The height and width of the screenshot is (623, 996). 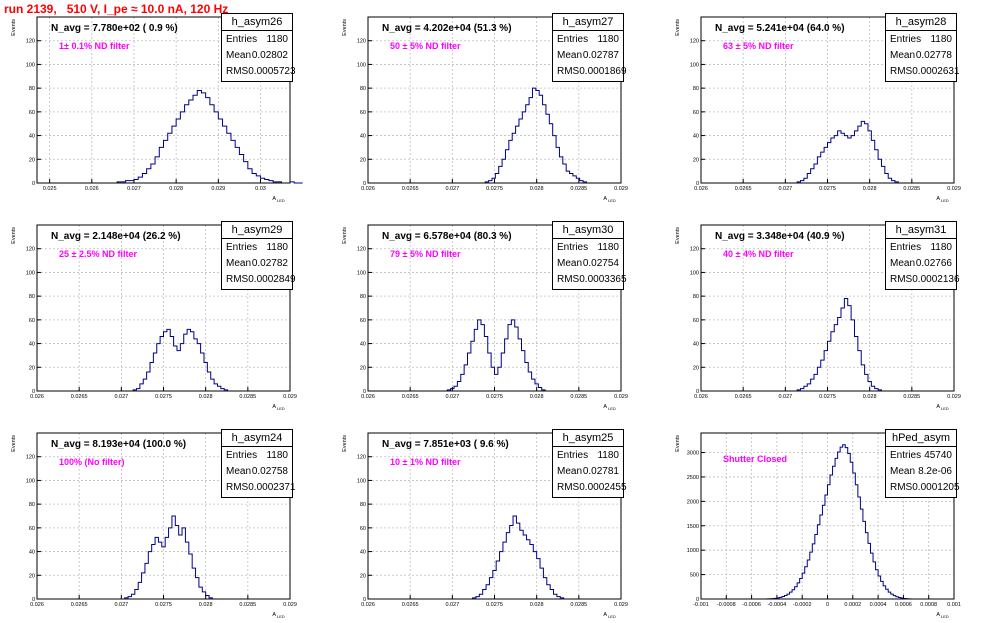 I want to click on x-axis-label-subscript: LED, so click(x=281, y=200).